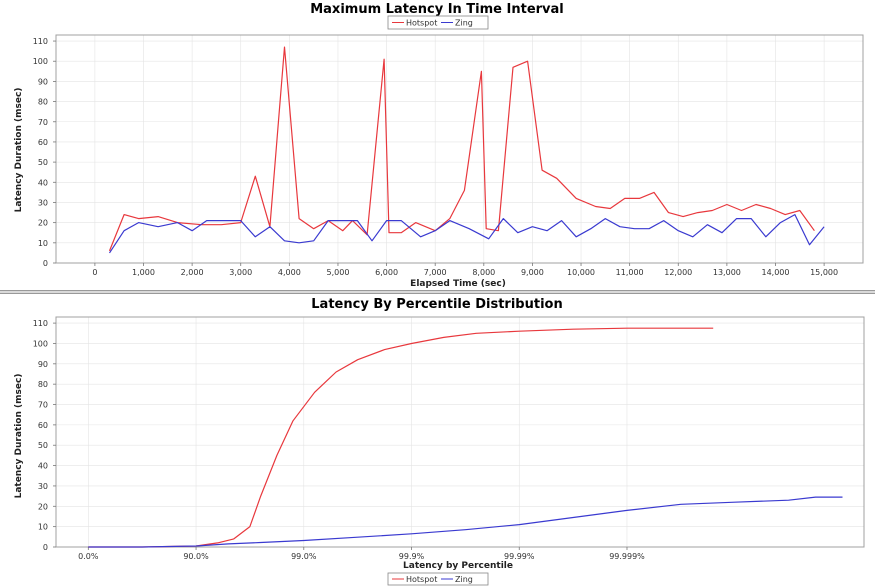 The width and height of the screenshot is (875, 586). What do you see at coordinates (483, 272) in the screenshot?
I see `x-tick-label: 8,000` at bounding box center [483, 272].